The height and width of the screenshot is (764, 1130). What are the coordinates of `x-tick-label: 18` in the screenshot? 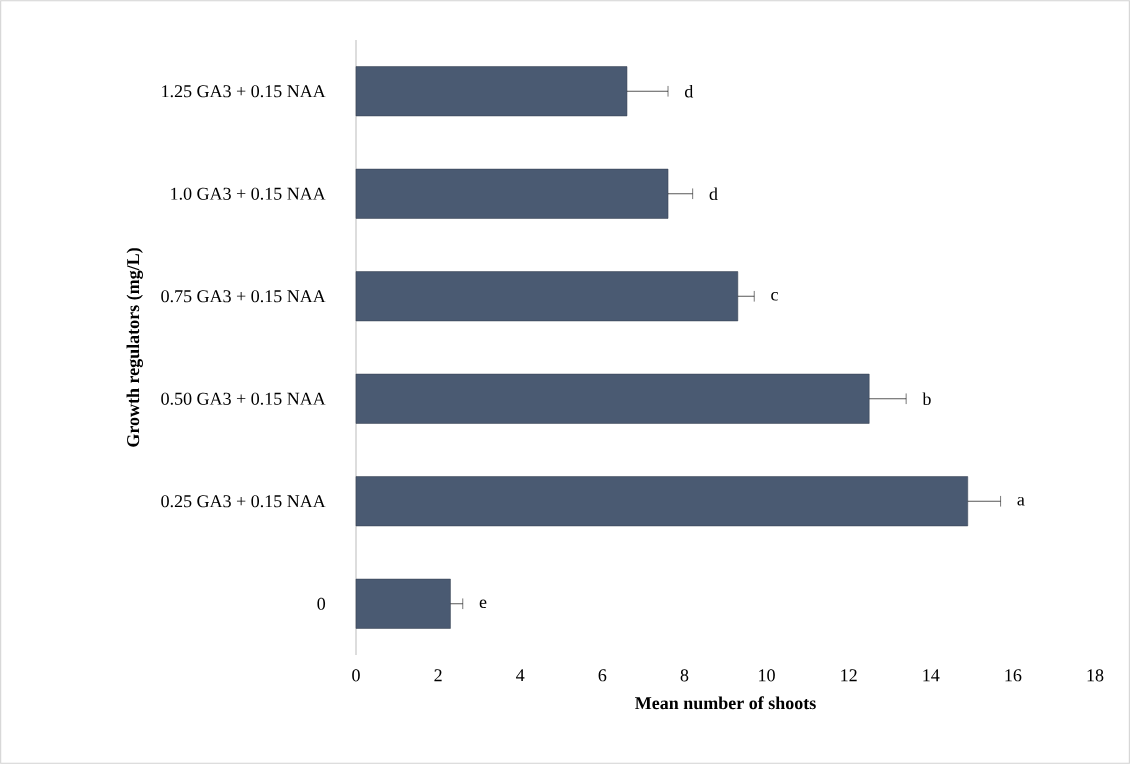 It's located at (1095, 675).